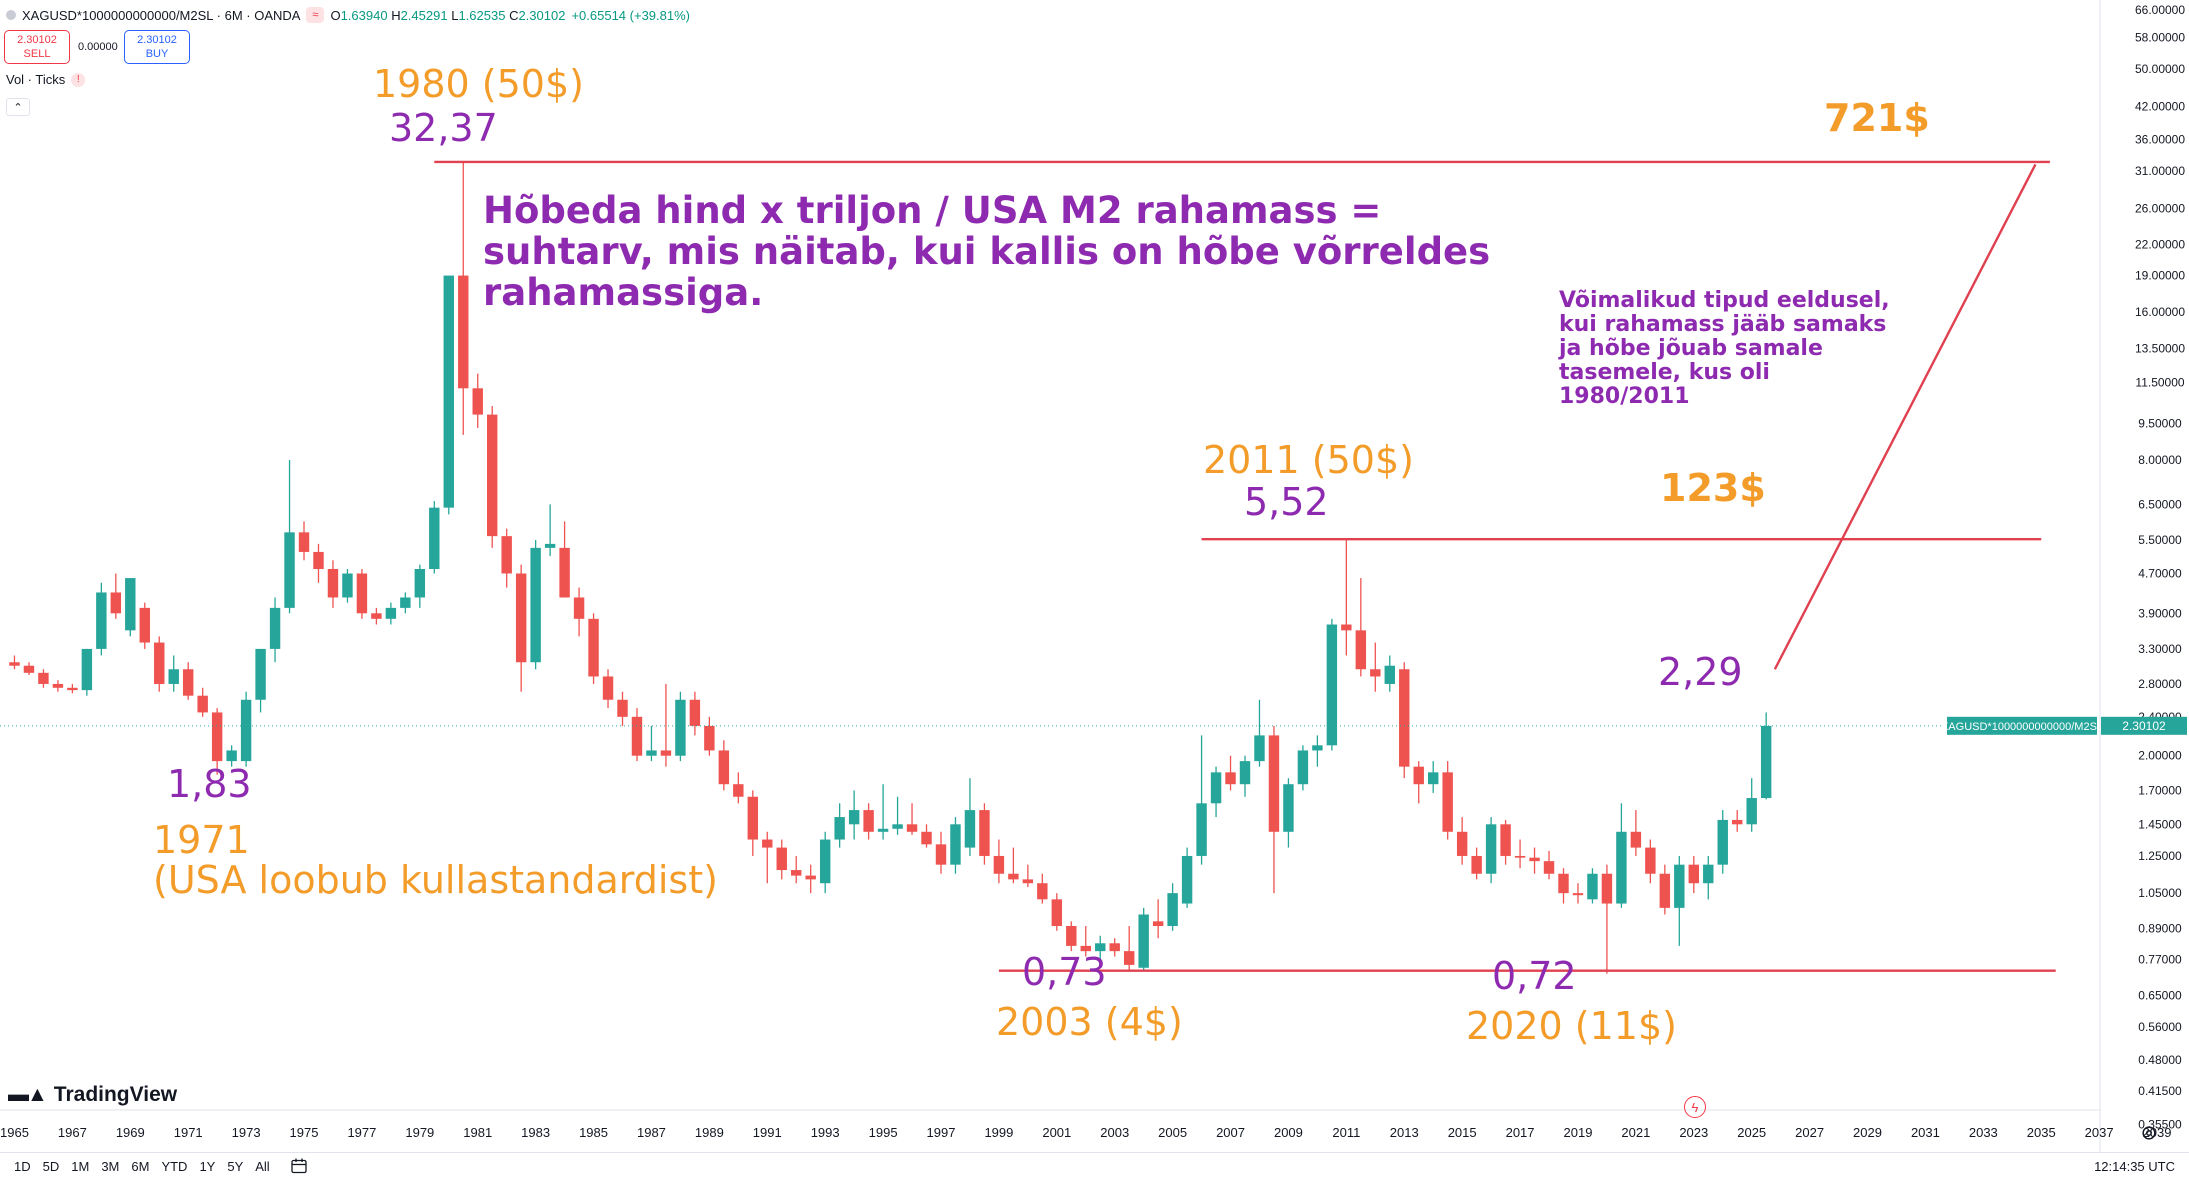 The width and height of the screenshot is (2189, 1180). I want to click on time-tick-label: 1975, so click(304, 1132).